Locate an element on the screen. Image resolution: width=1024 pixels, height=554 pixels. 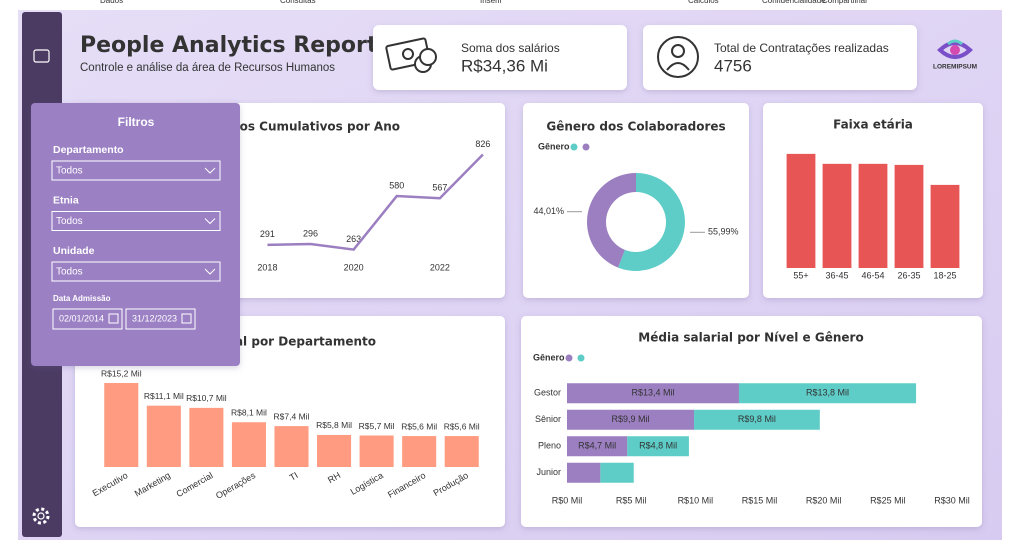
menu-item: Cálculos is located at coordinates (703, 2).